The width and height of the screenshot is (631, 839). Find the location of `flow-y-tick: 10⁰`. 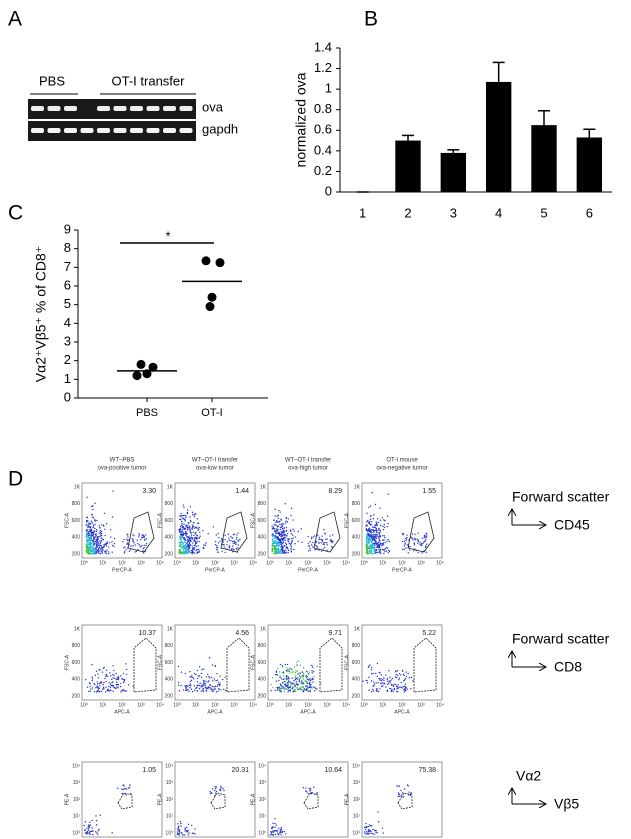

flow-y-tick: 10⁰ is located at coordinates (169, 833).